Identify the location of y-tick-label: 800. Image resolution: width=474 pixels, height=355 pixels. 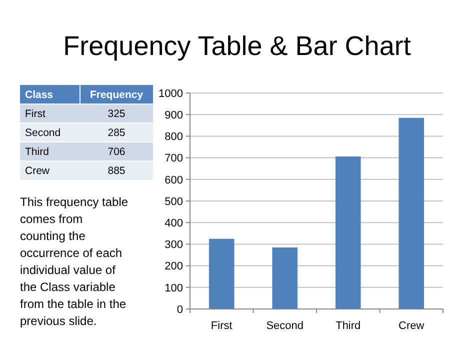
(173, 137).